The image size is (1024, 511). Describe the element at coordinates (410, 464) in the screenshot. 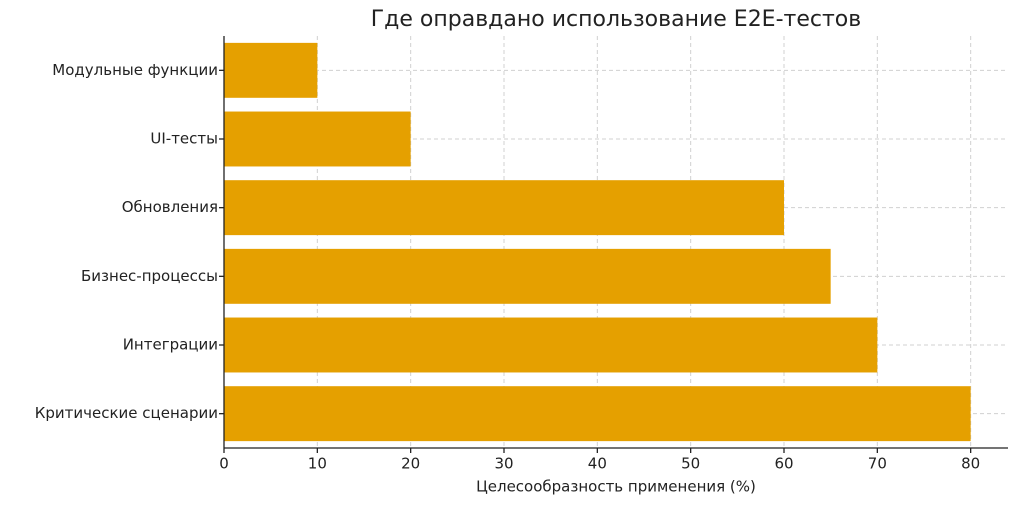

I see `x-tick-label: 20` at that location.